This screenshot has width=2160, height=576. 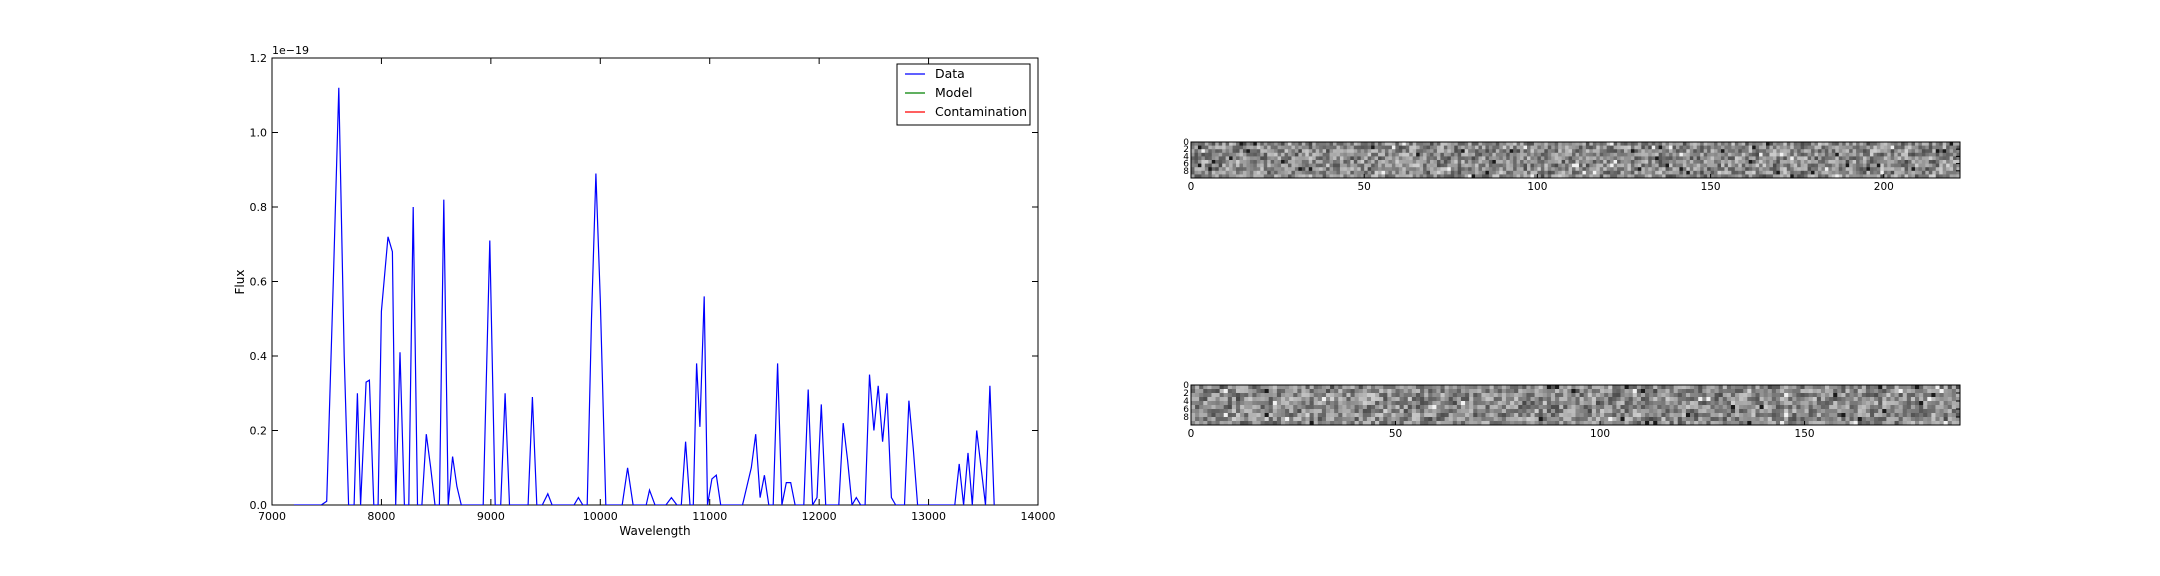 I want to click on y-tick-label: 0.4, so click(x=259, y=356).